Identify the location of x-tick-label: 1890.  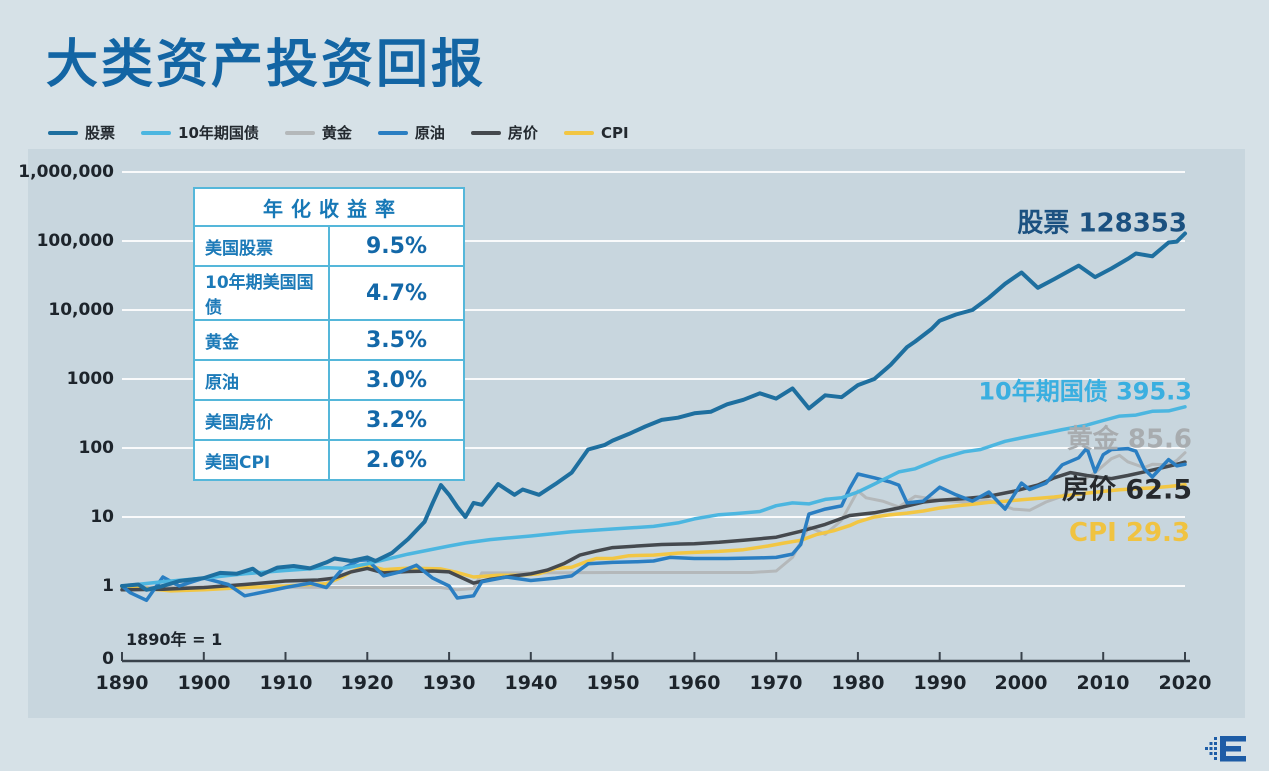
(122, 683).